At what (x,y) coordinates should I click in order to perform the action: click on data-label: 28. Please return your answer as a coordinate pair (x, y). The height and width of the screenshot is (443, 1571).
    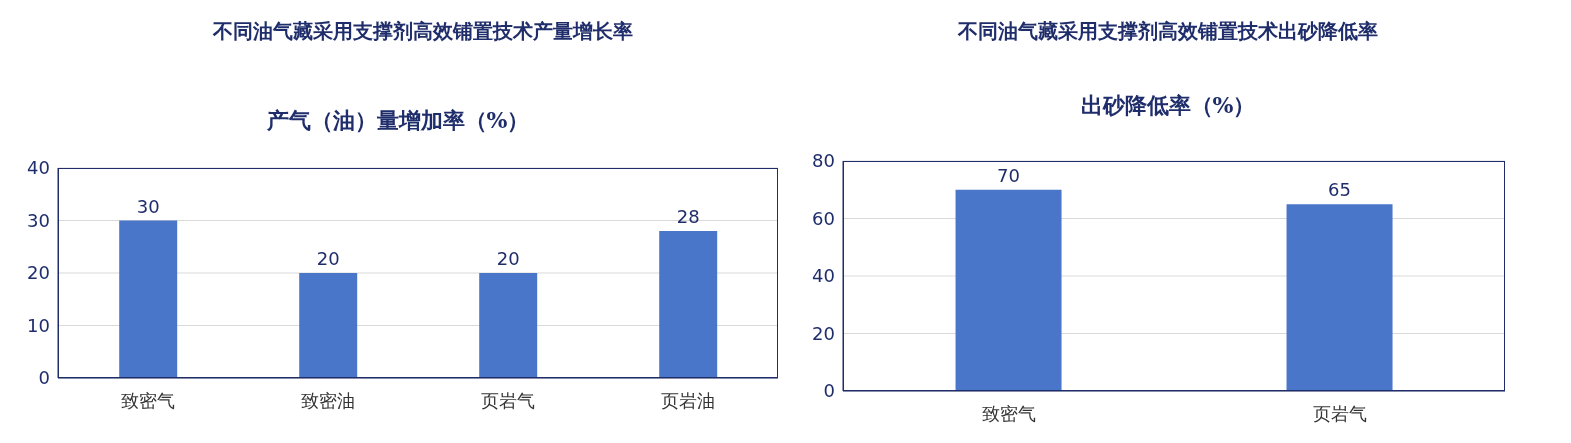
    Looking at the image, I should click on (688, 216).